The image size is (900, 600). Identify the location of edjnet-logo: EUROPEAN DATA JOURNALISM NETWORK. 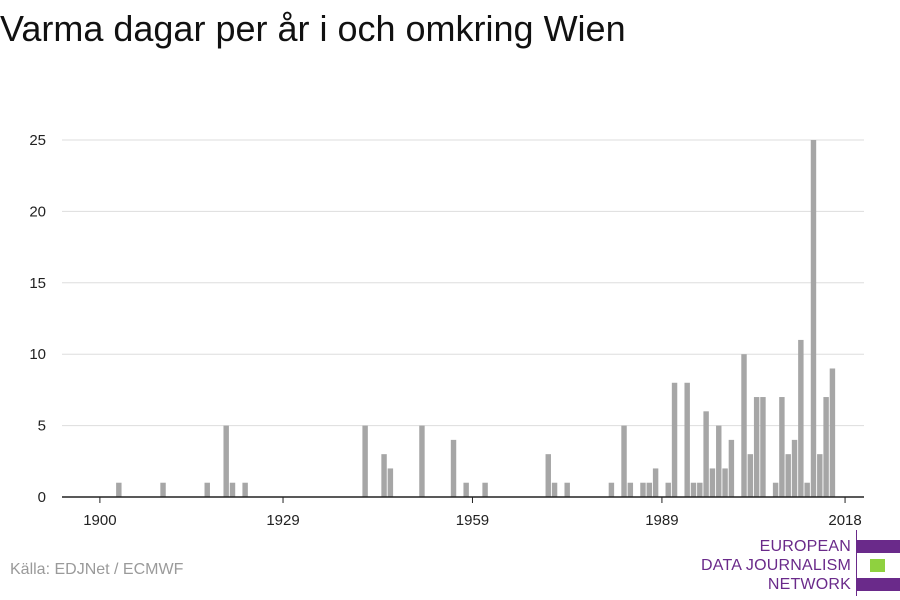
(800, 563).